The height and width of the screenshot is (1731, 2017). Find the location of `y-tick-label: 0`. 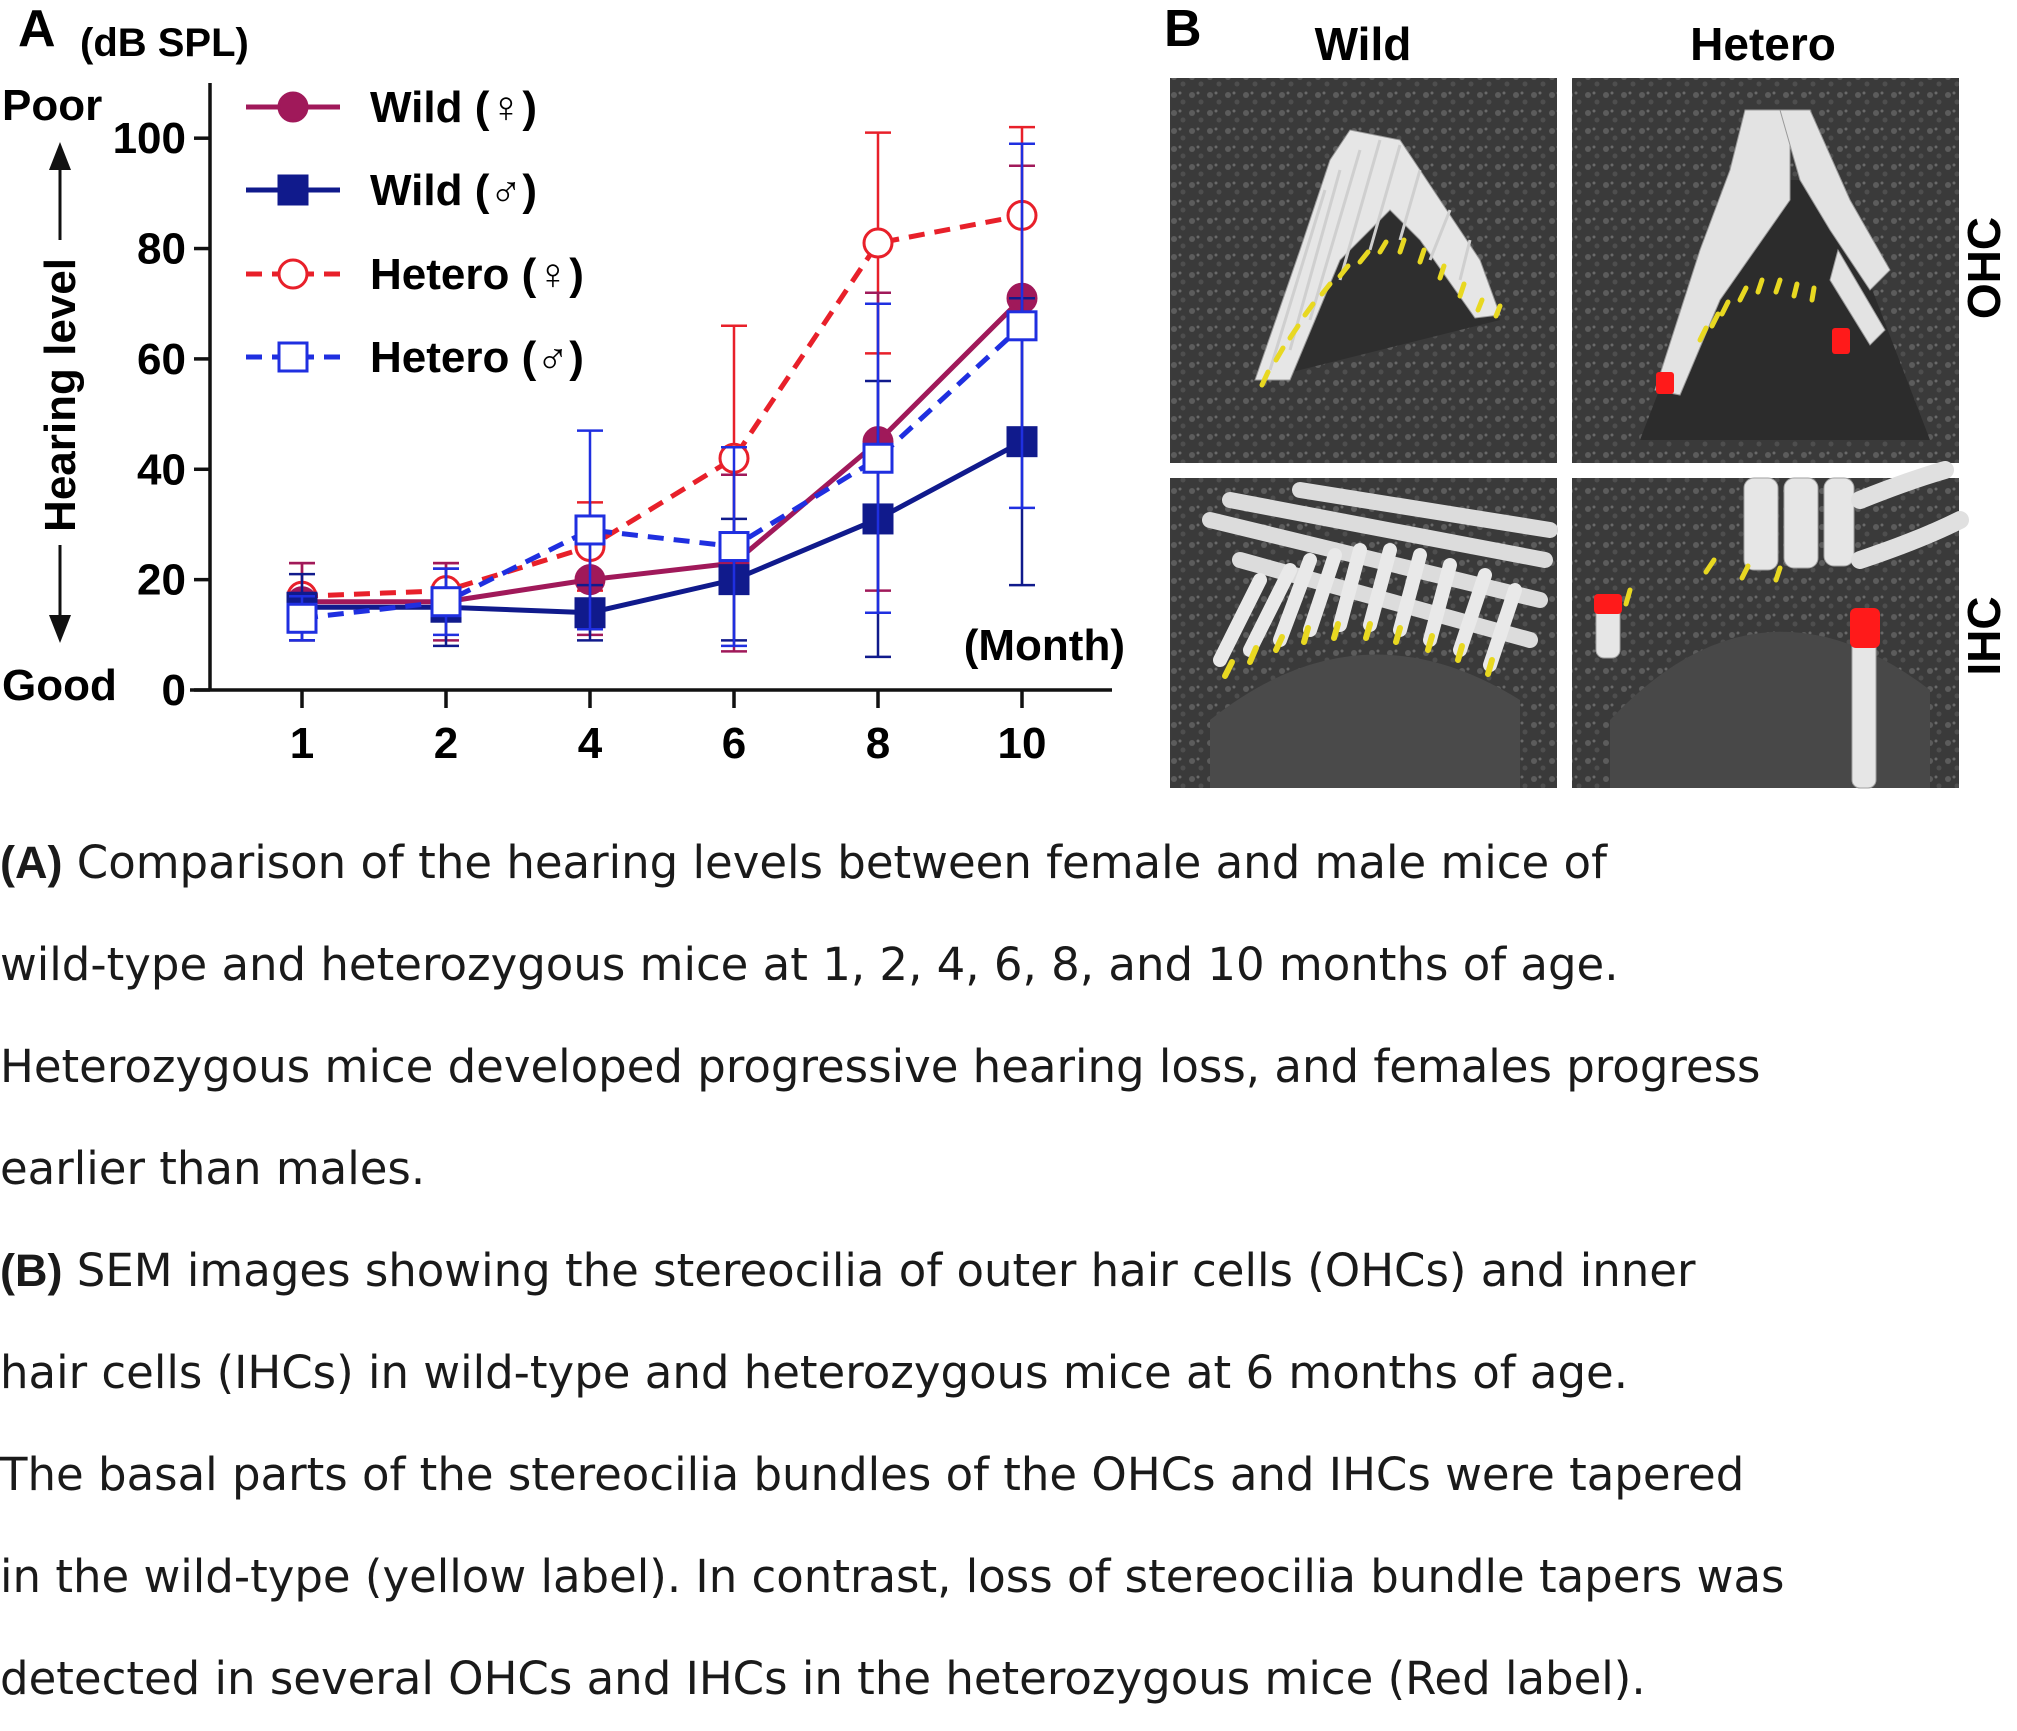

y-tick-label: 0 is located at coordinates (174, 690).